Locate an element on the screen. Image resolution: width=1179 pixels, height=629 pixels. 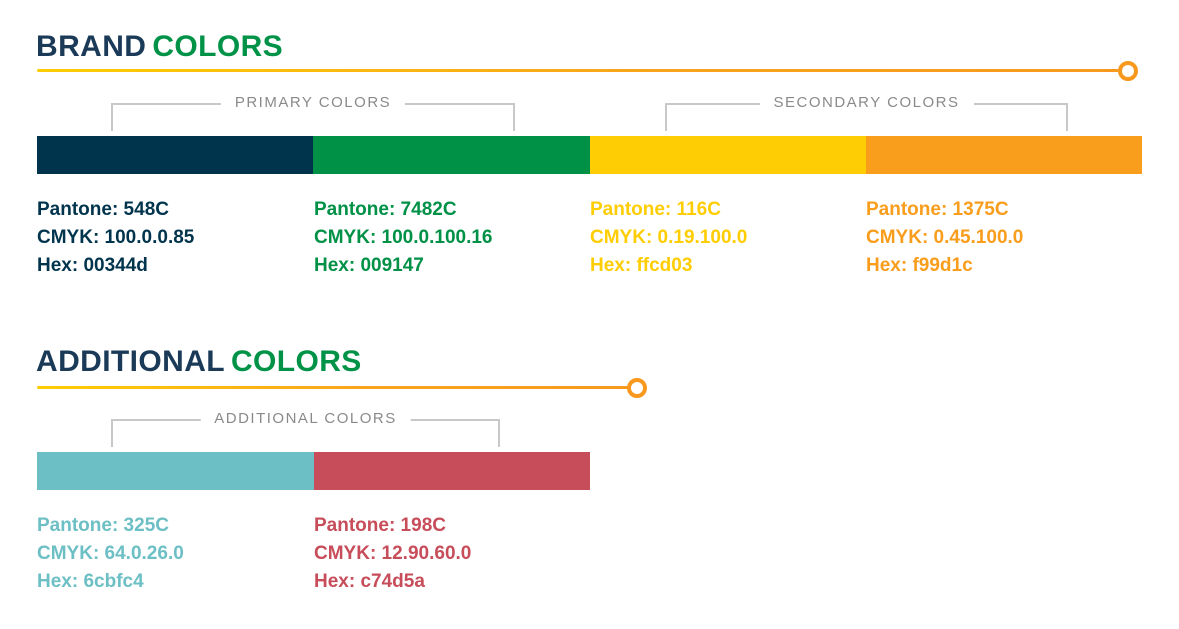
additional-colors-title: ADDITIONAL COLORS is located at coordinates (199, 362).